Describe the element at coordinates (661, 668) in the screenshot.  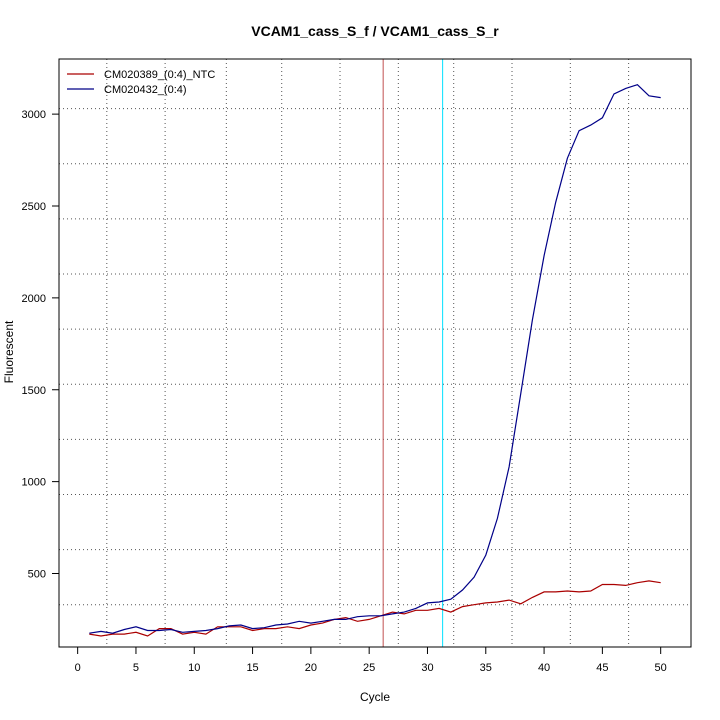
I see `x-tick-label: 50` at that location.